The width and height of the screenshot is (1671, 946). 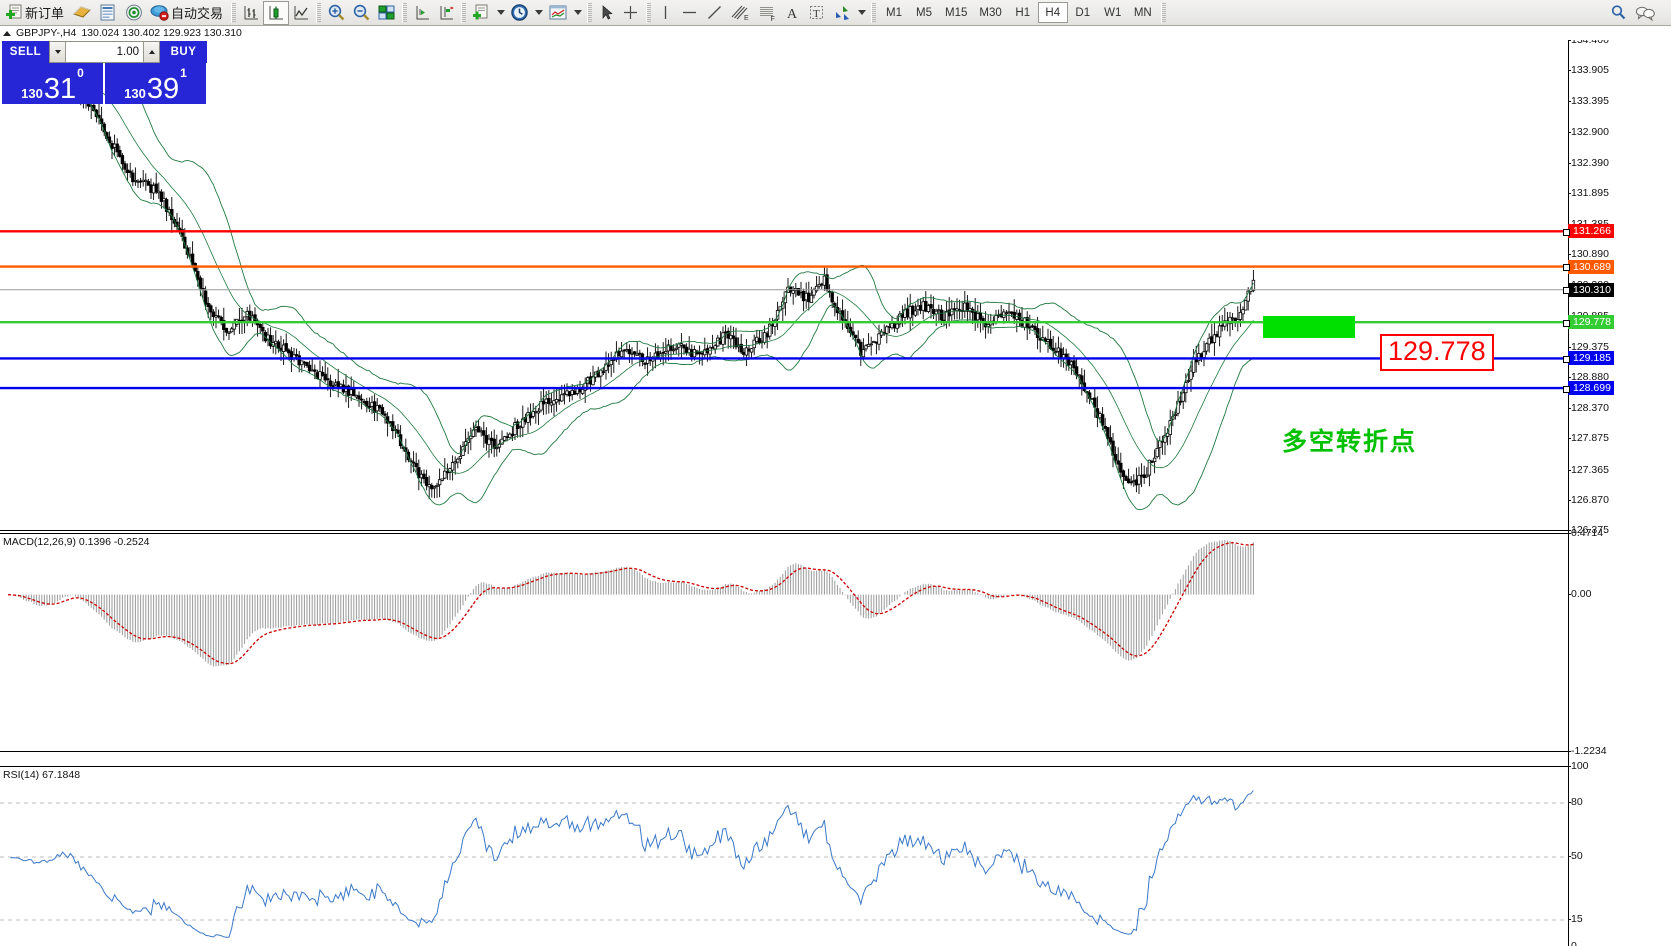 What do you see at coordinates (1588, 266) in the screenshot?
I see `price-level-label: 130.689` at bounding box center [1588, 266].